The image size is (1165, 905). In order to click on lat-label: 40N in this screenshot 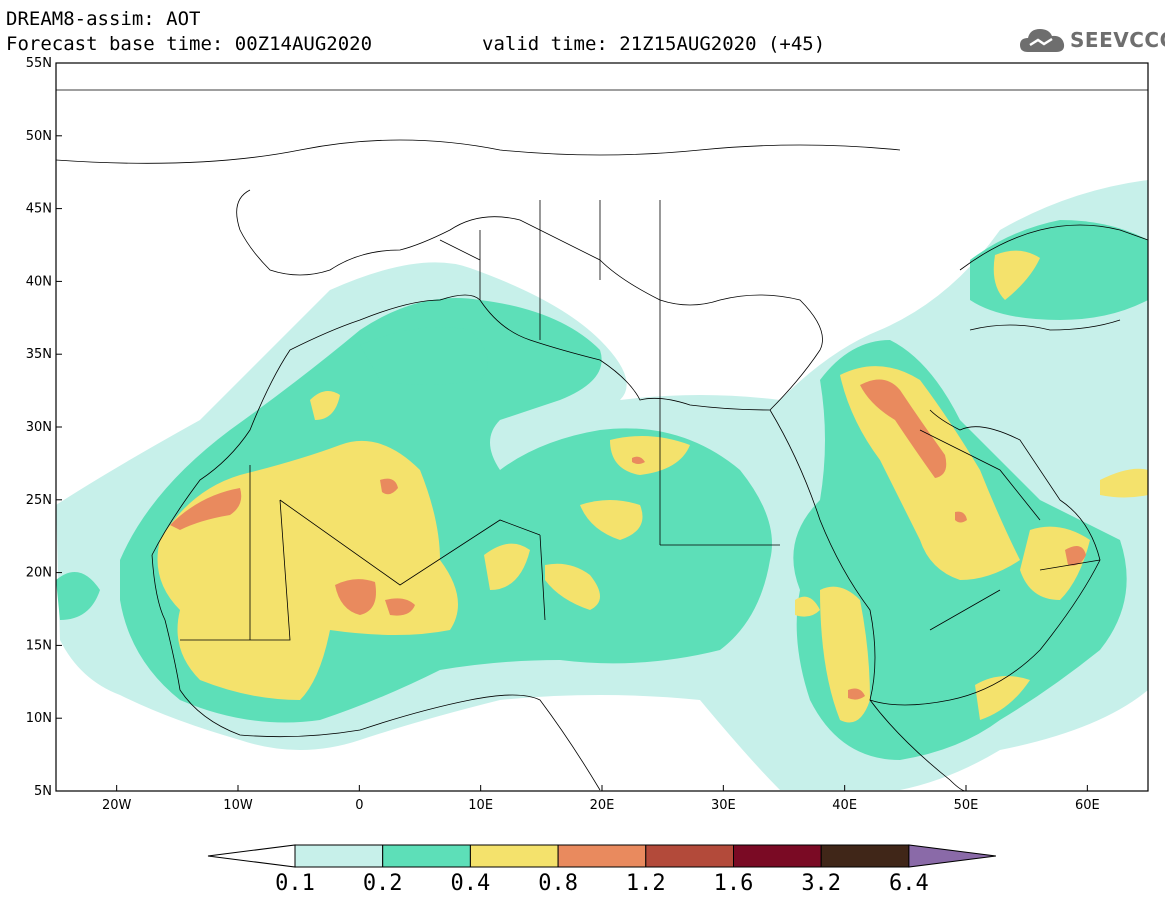, I will do `click(39, 281)`.